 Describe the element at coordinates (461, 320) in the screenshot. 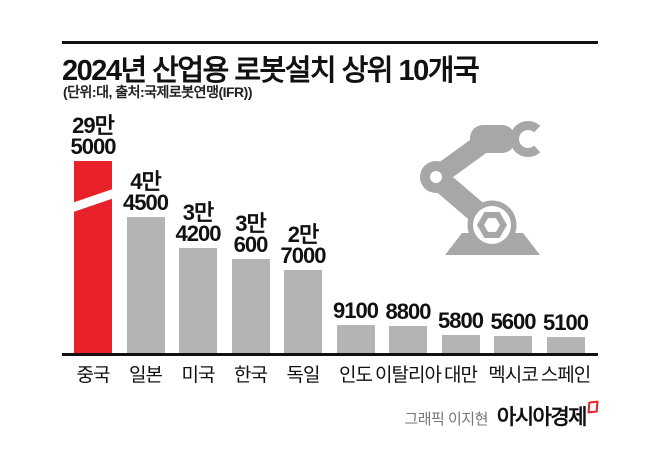

I see `bar-value-label: 5800` at that location.